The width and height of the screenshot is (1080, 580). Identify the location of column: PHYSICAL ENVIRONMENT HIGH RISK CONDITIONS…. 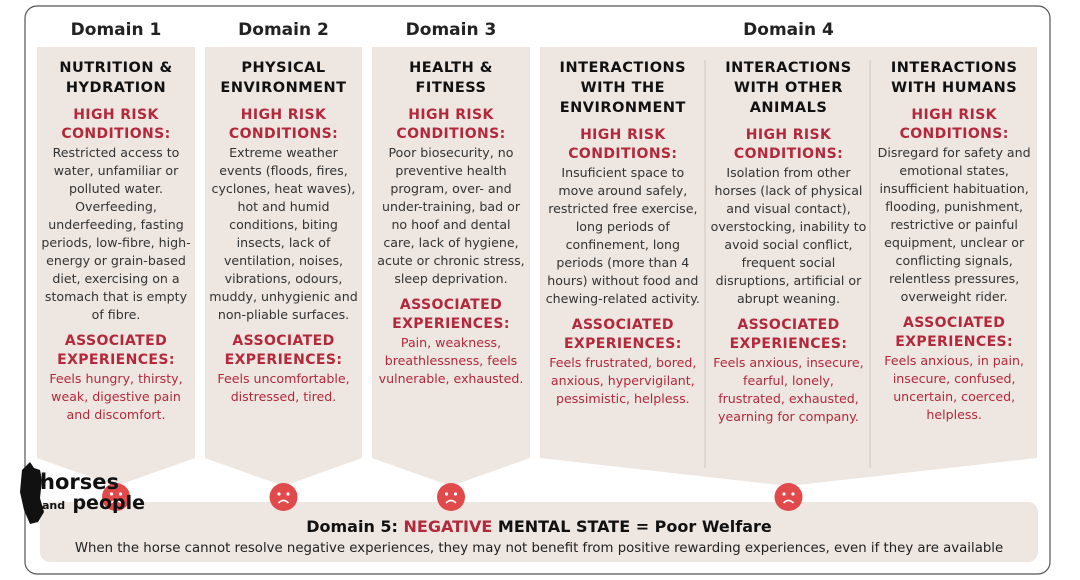
(283, 232).